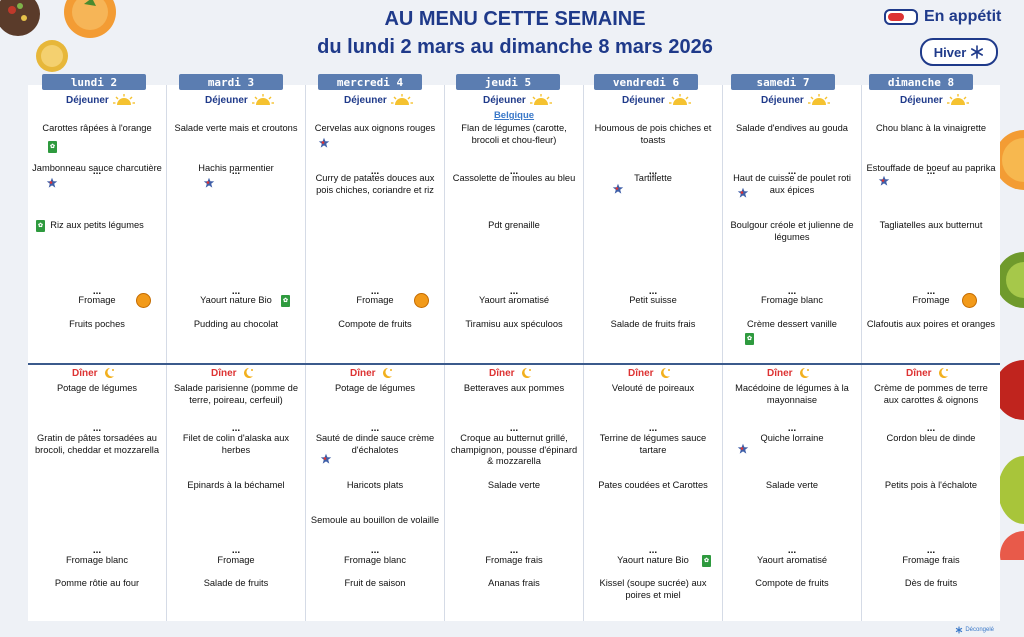  What do you see at coordinates (792, 438) in the screenshot?
I see `menu-item: Quiche lorraine` at bounding box center [792, 438].